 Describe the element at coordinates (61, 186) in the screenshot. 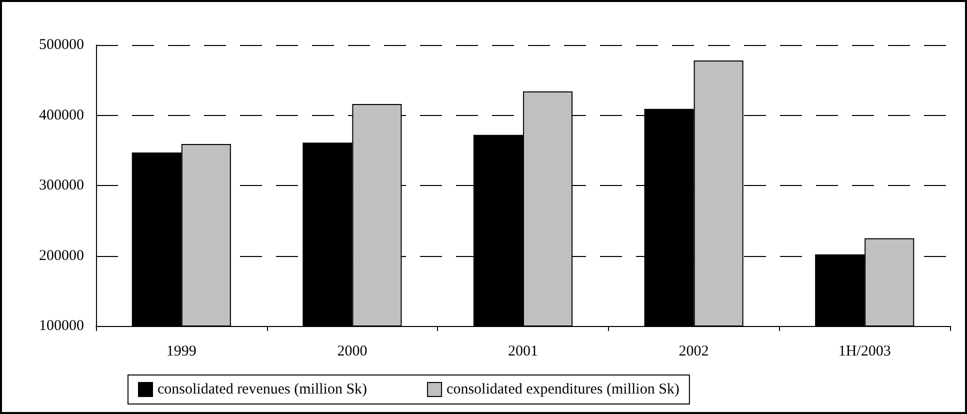

I see `y-tick-label: 300000` at that location.